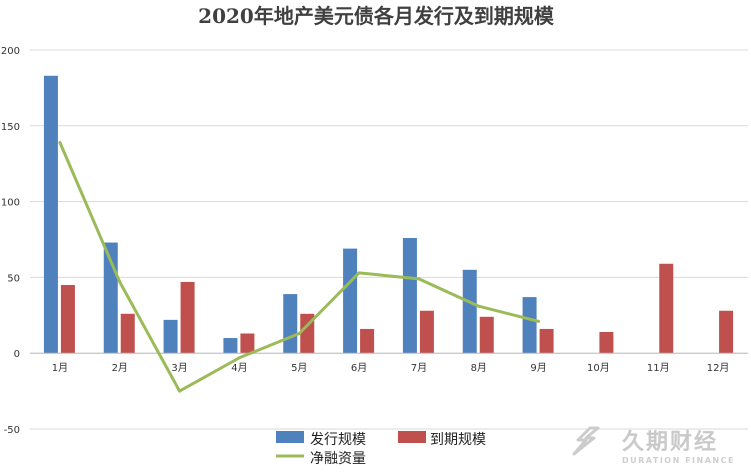  Describe the element at coordinates (17, 354) in the screenshot. I see `y-tick-label: 0` at that location.